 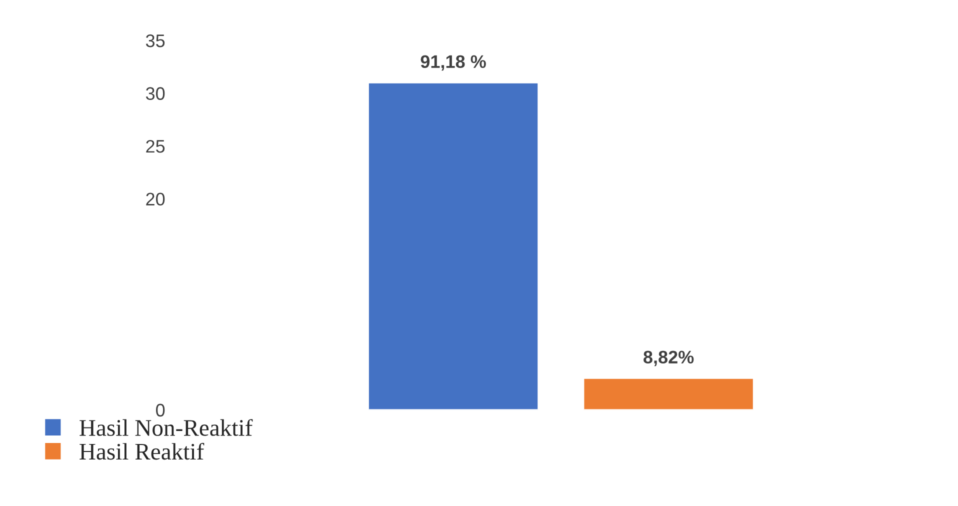 What do you see at coordinates (160, 410) in the screenshot?
I see `y-tick-label: 0` at bounding box center [160, 410].